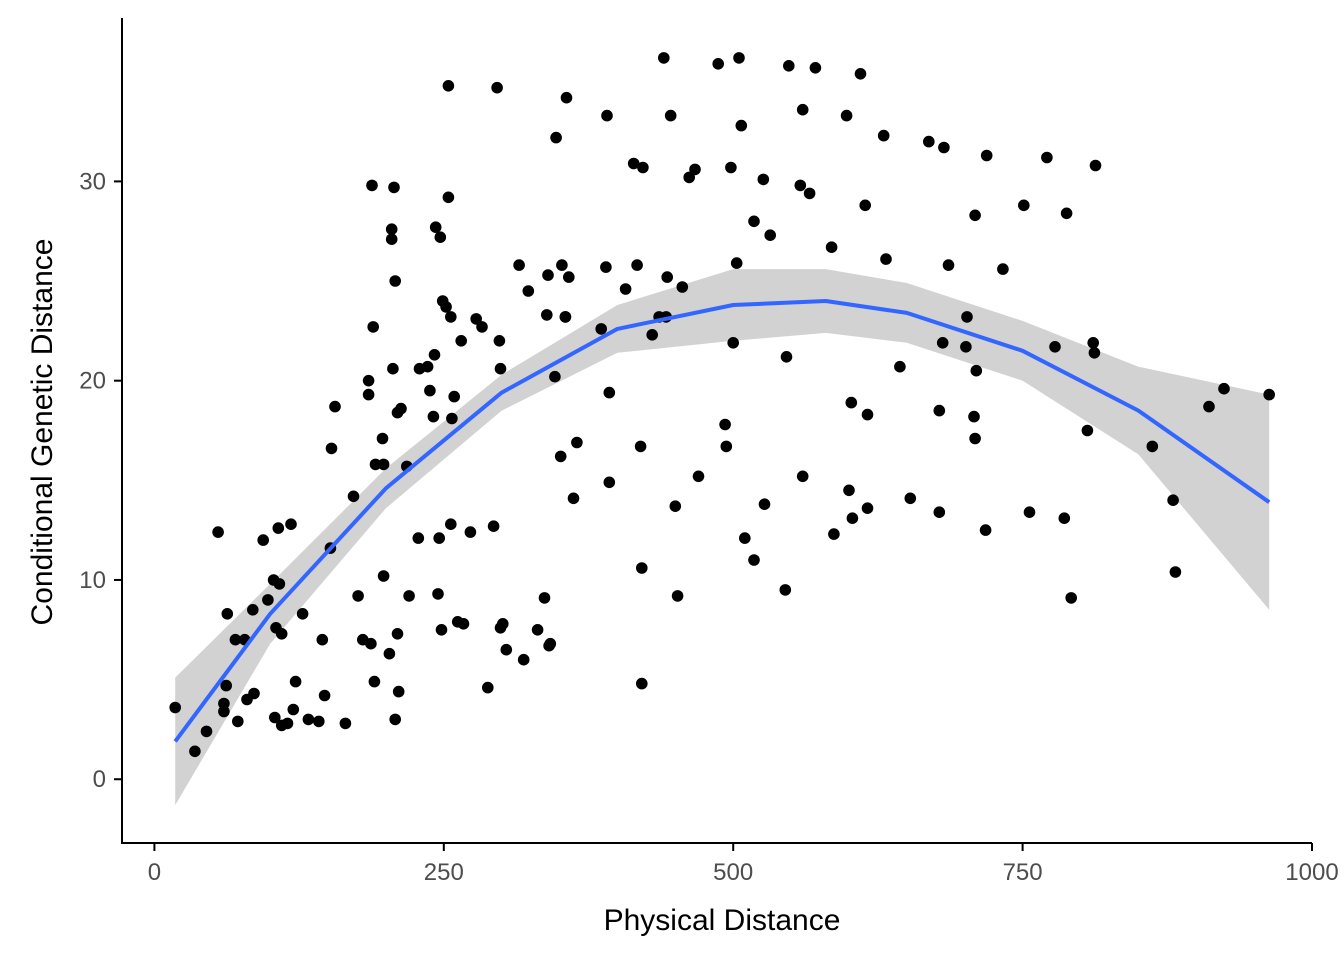 This screenshot has height=960, width=1344. I want to click on y-tick-label: 20, so click(92, 381).